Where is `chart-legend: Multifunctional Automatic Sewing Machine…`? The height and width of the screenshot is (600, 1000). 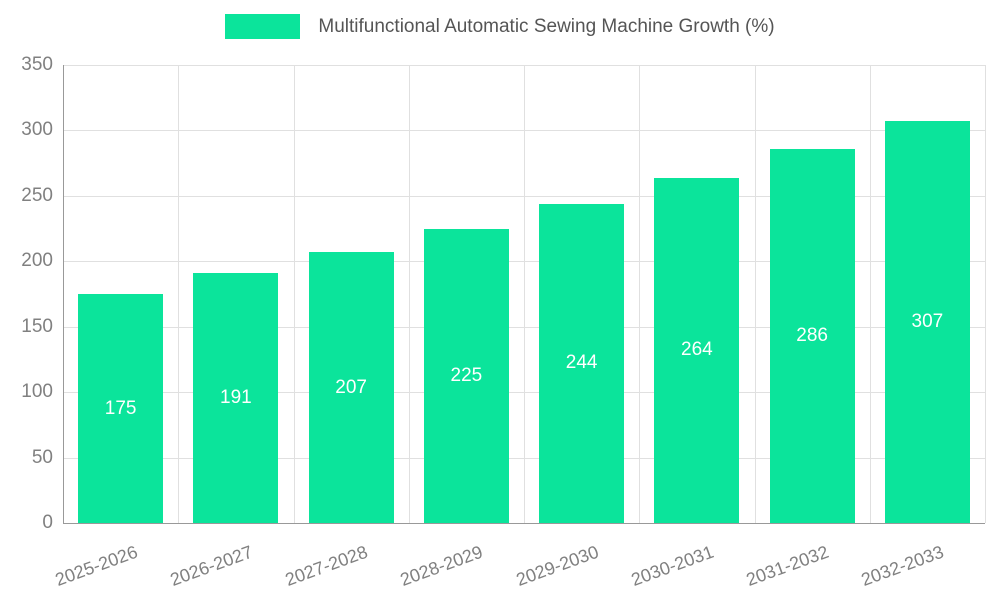
chart-legend: Multifunctional Automatic Sewing Machine… is located at coordinates (500, 26).